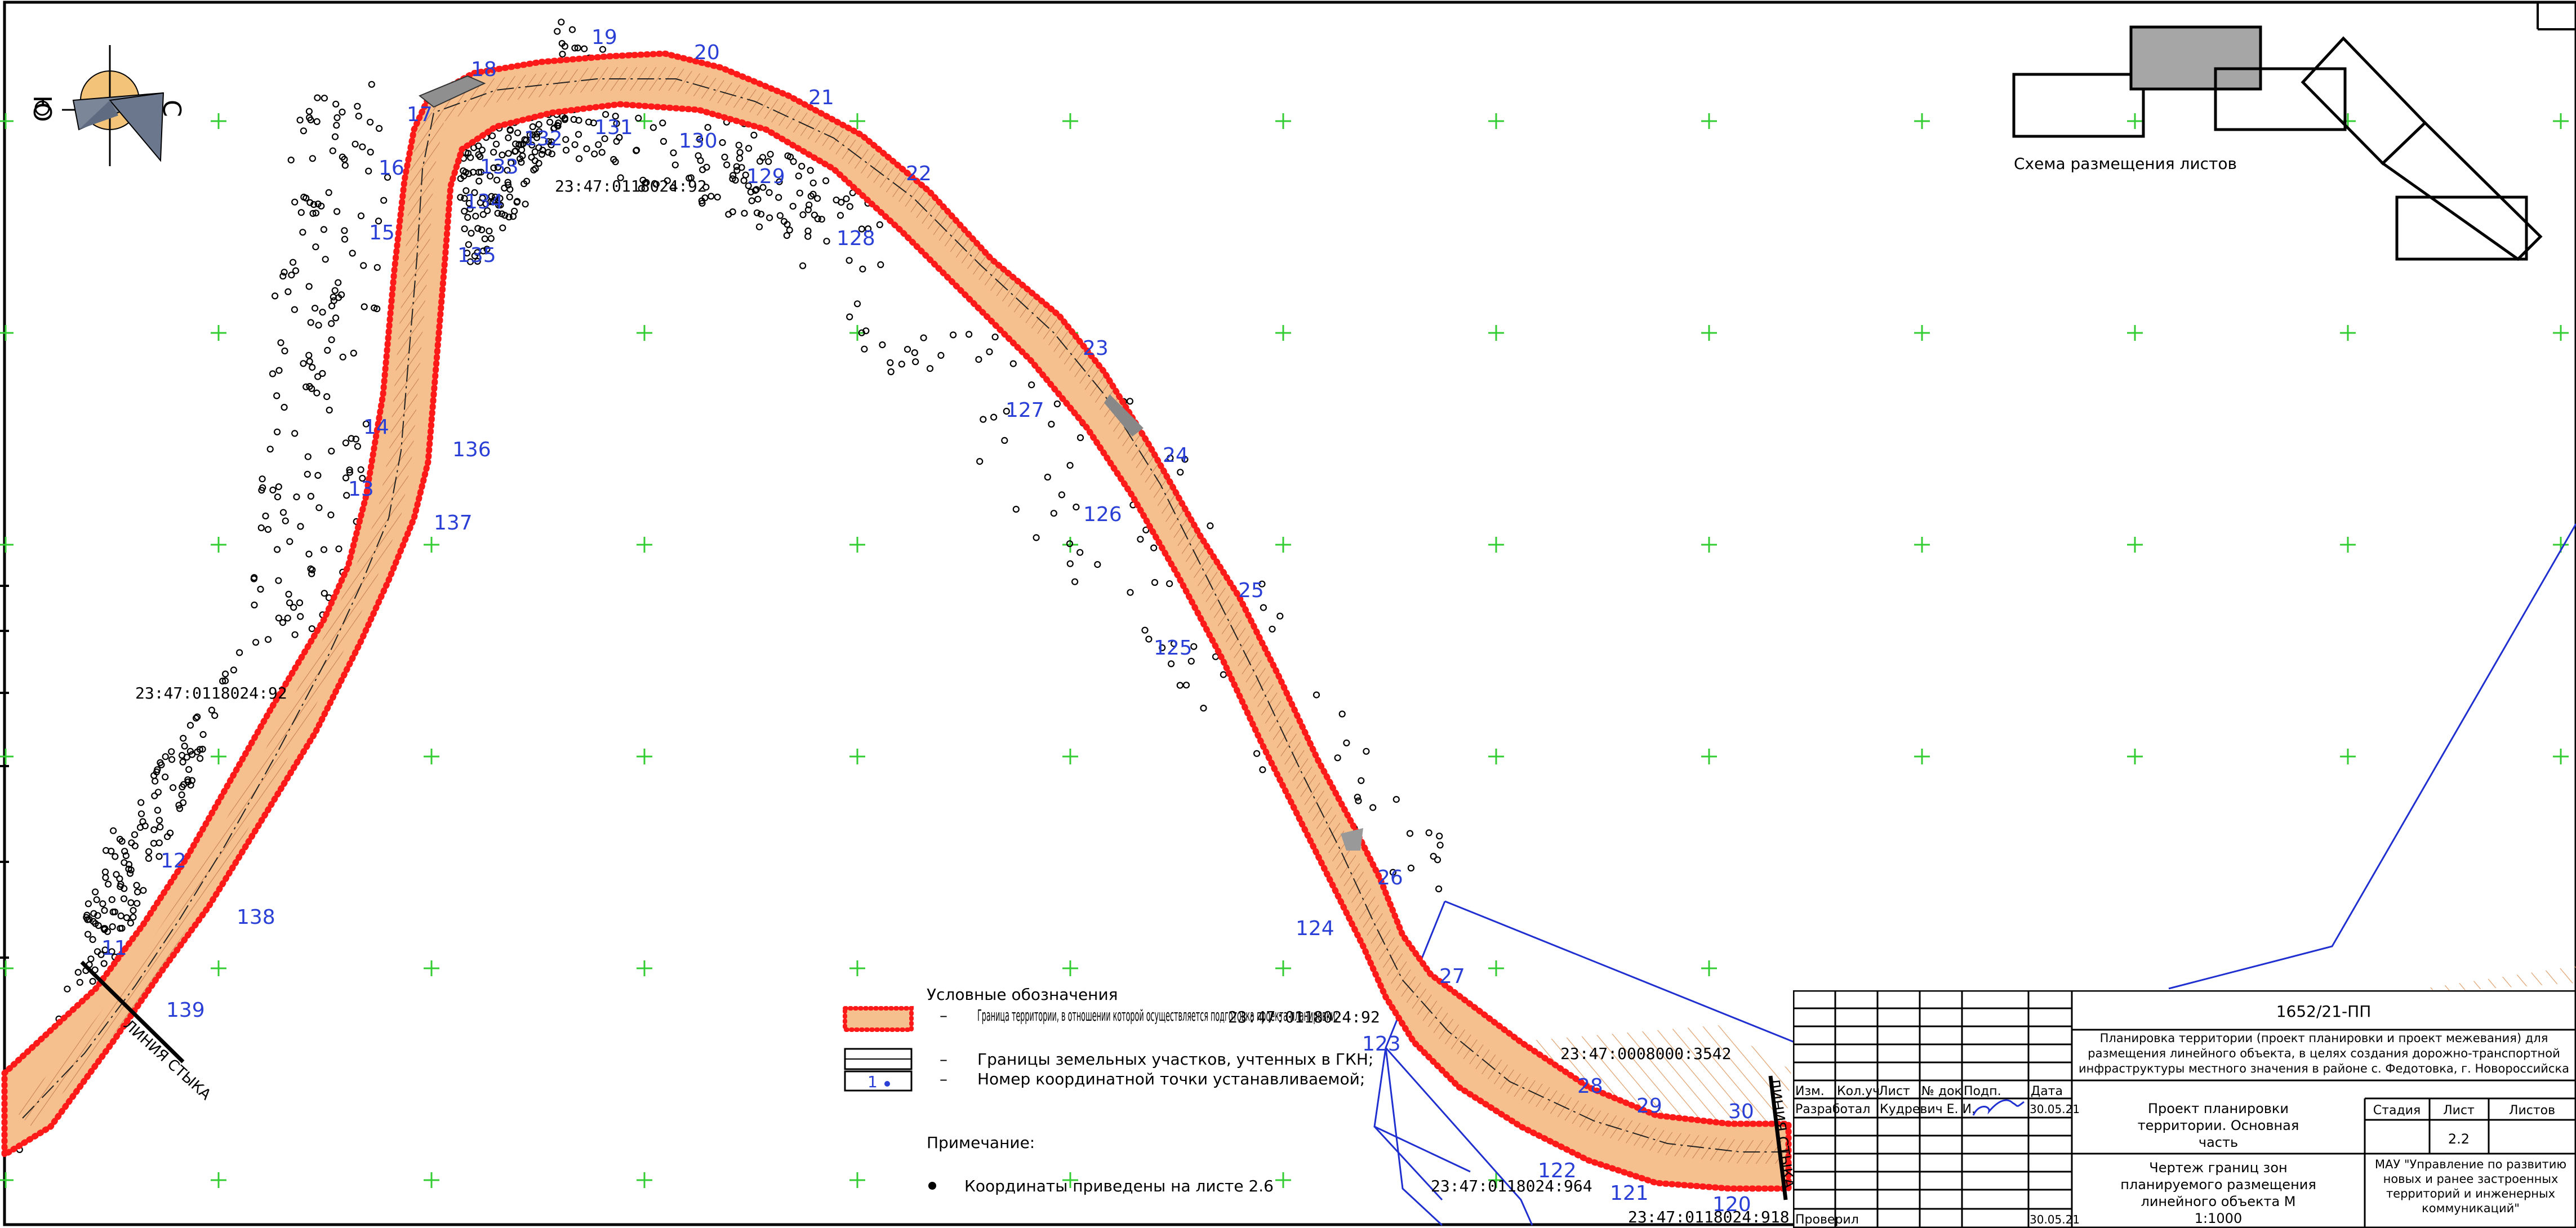 This screenshot has width=2576, height=1228. What do you see at coordinates (453, 523) in the screenshot?
I see `point-label: 137` at bounding box center [453, 523].